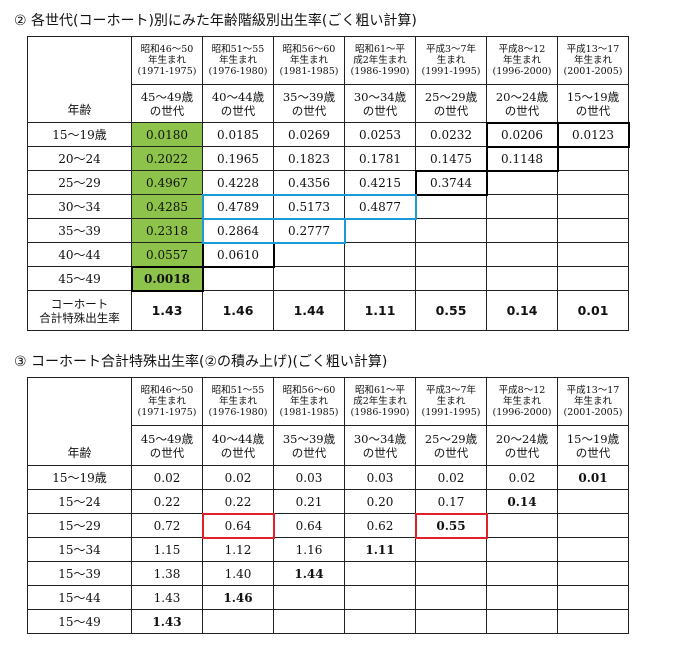 The image size is (673, 657). I want to click on age-group-cell: 15～34, so click(79, 549).